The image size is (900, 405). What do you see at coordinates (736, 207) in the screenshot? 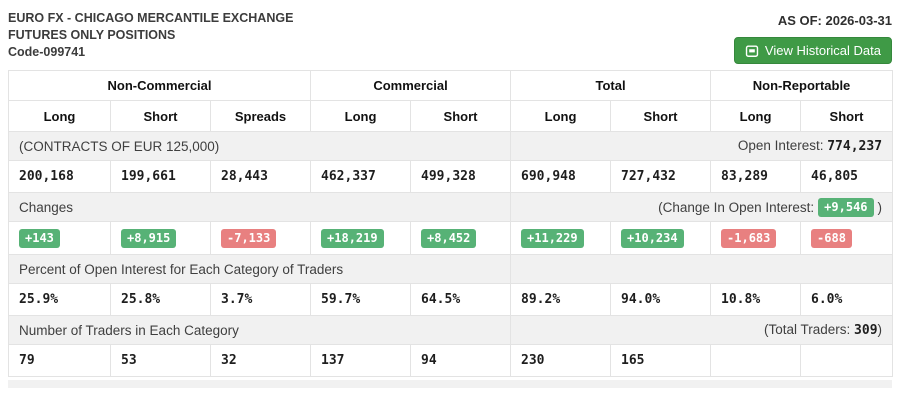
I see `change-oi-prefix: (Change In Open Interest:` at bounding box center [736, 207].